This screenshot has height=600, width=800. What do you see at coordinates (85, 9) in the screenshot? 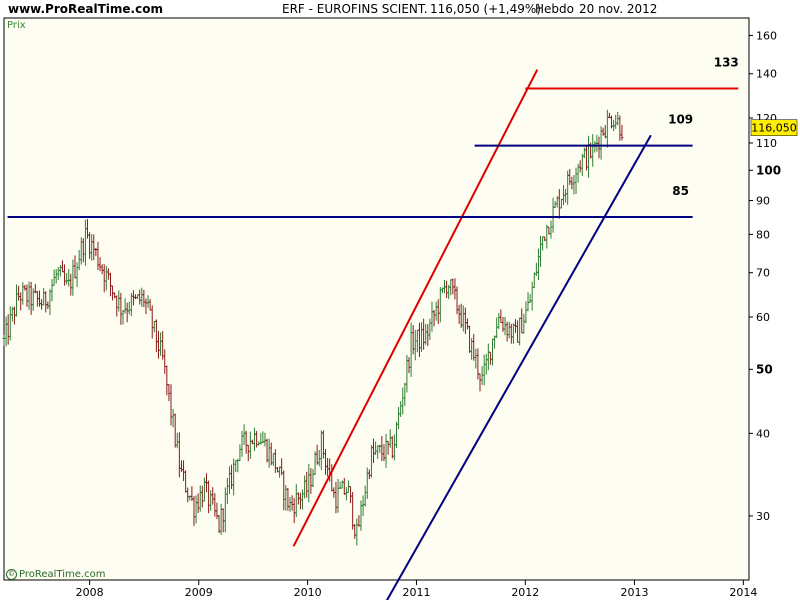
I see `site-url: www.ProRealTime.com` at bounding box center [85, 9].